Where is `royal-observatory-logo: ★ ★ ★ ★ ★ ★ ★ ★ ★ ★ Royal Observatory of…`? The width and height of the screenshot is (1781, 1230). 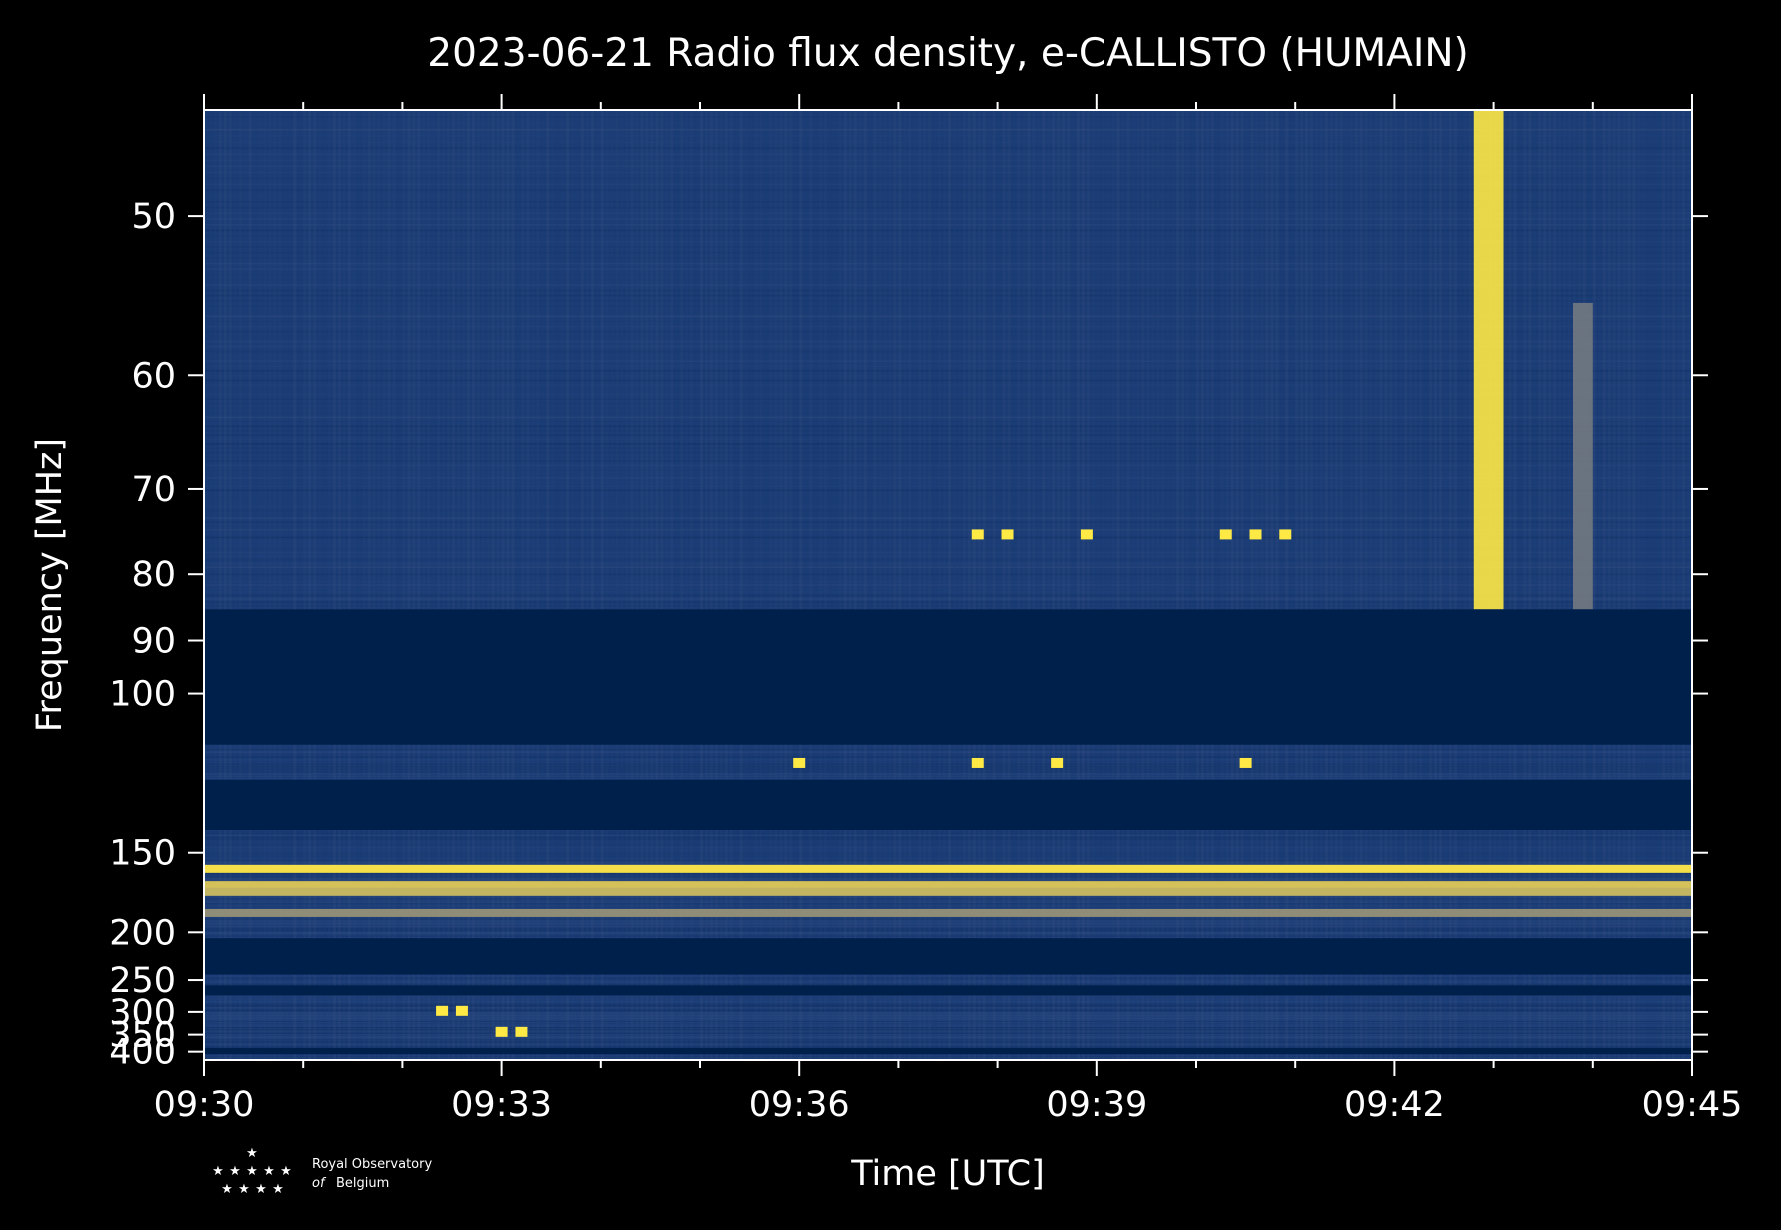
royal-observatory-logo: ★ ★ ★ ★ ★ ★ ★ ★ ★ ★ Royal Observatory of… is located at coordinates (322, 1171).